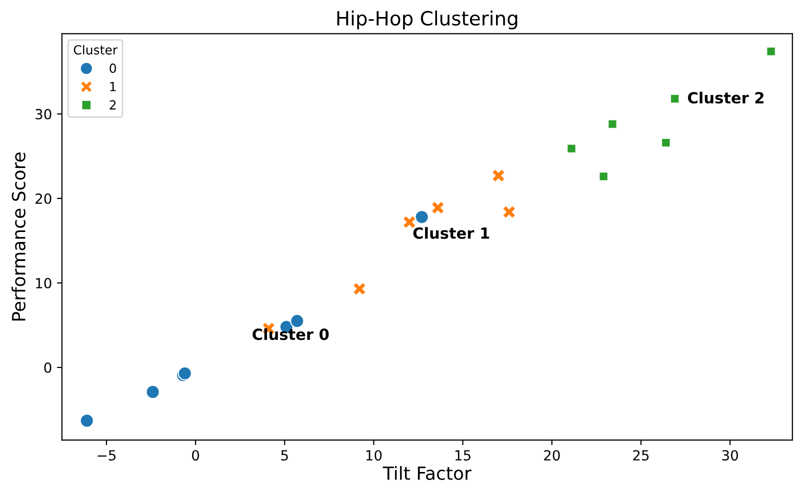  Describe the element at coordinates (96, 49) in the screenshot. I see `legend-title: Cluster` at that location.